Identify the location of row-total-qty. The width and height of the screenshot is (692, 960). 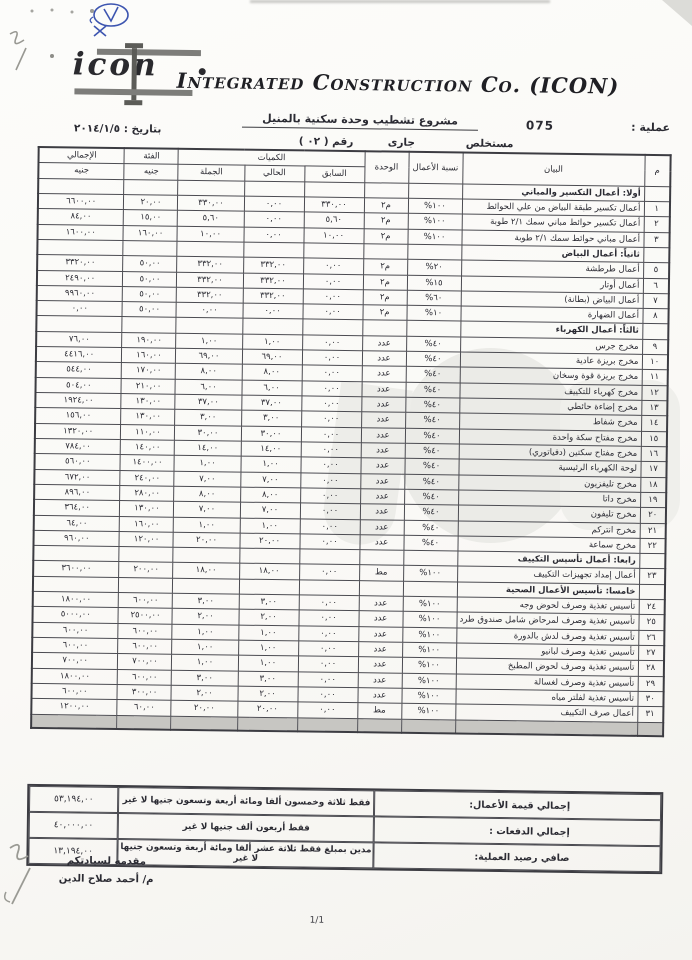
(204, 723).